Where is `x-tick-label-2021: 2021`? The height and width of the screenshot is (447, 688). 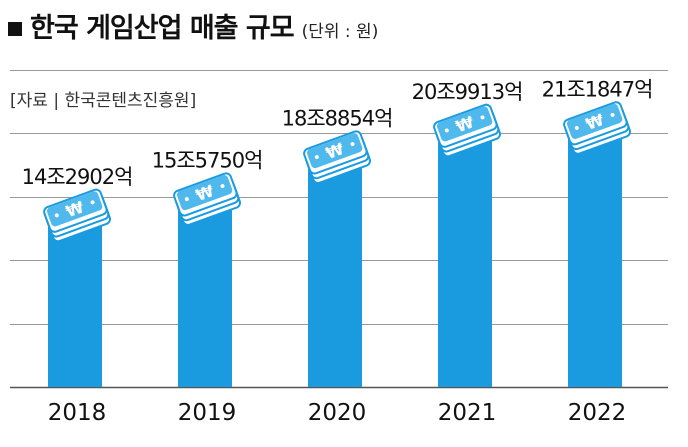
x-tick-label-2021: 2021 is located at coordinates (467, 413).